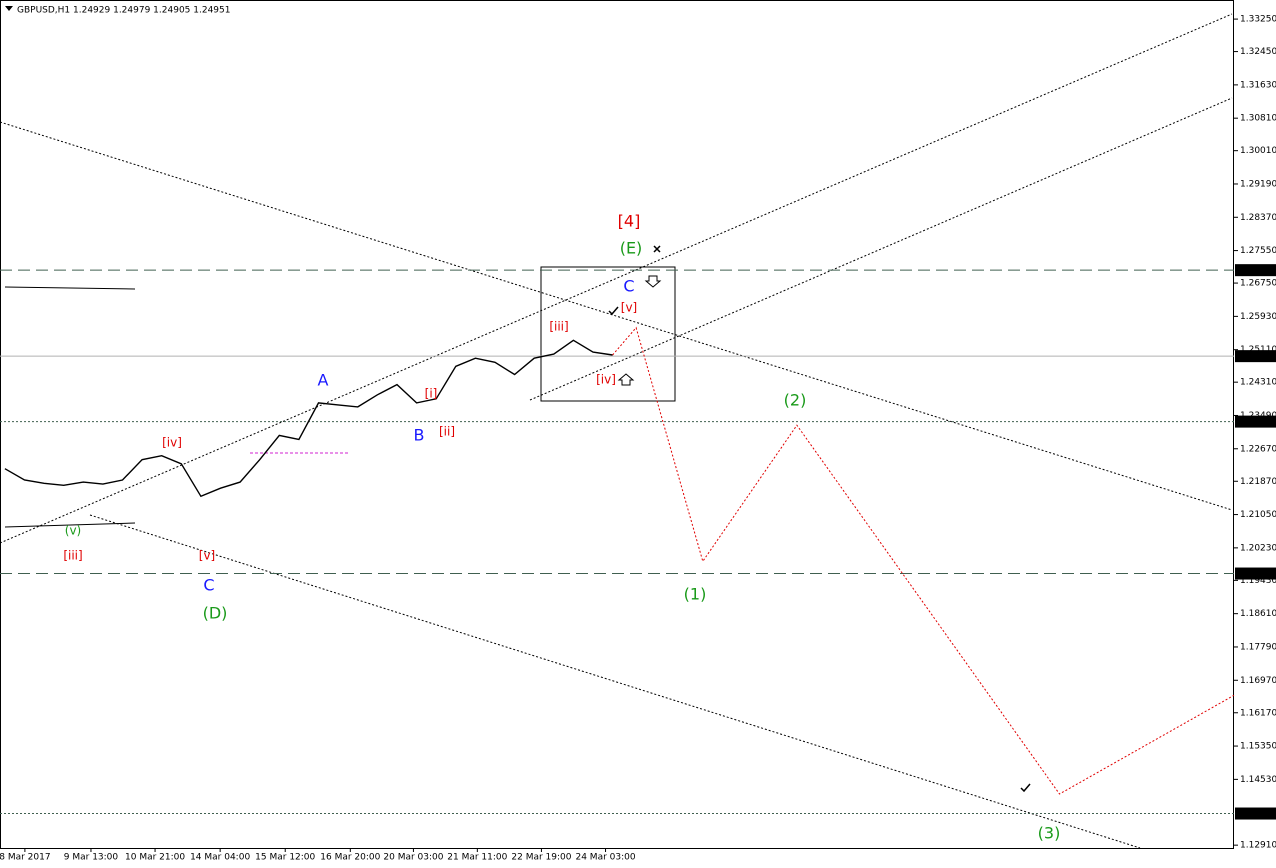 The width and height of the screenshot is (1276, 868). What do you see at coordinates (447, 432) in the screenshot?
I see `wave-label: [ii]` at bounding box center [447, 432].